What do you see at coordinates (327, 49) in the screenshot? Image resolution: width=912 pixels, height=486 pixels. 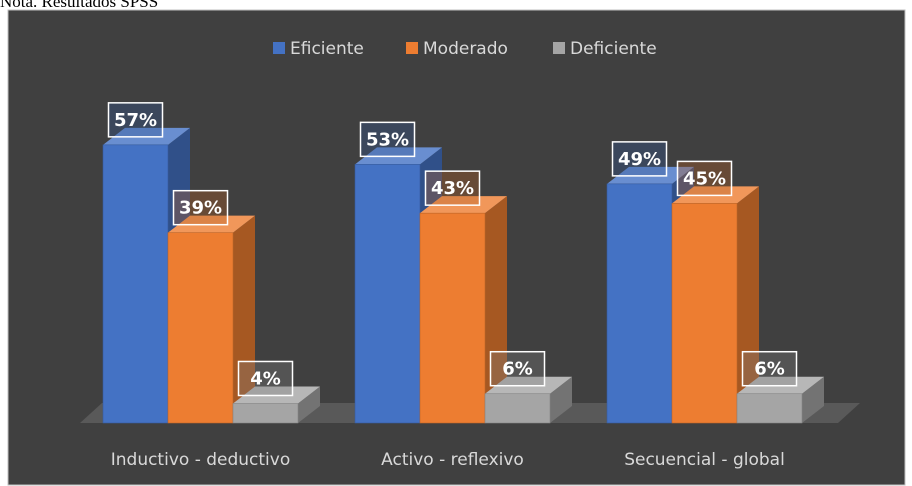 I see `legend-label: Eficiente` at bounding box center [327, 49].